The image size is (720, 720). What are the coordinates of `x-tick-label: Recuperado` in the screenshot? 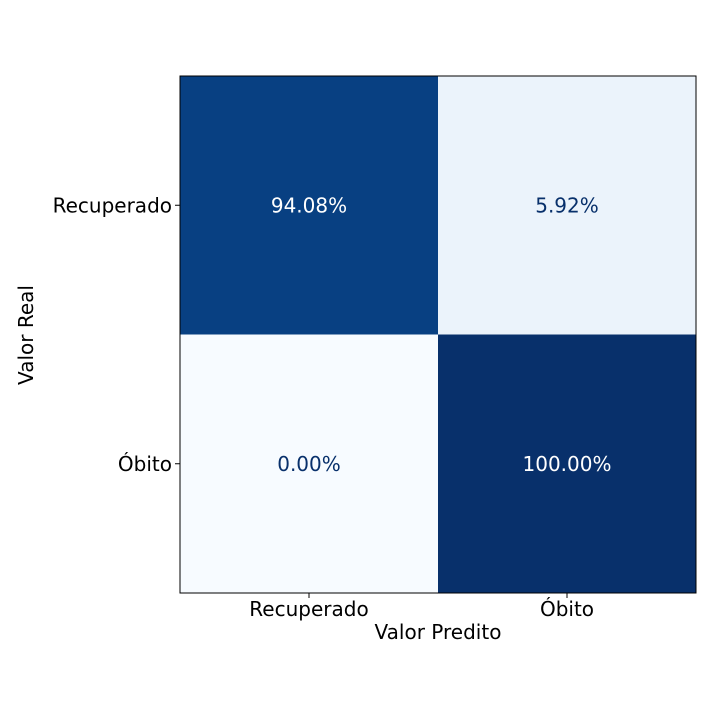 It's located at (308, 609).